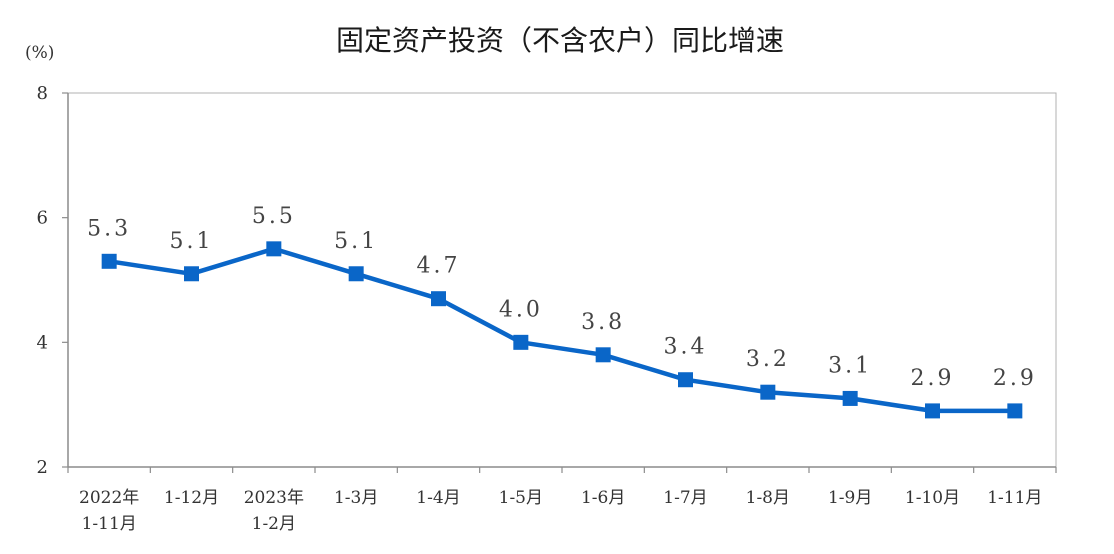 This screenshot has width=1114, height=554. Describe the element at coordinates (356, 498) in the screenshot. I see `x-tick-label: 1-3月` at that location.